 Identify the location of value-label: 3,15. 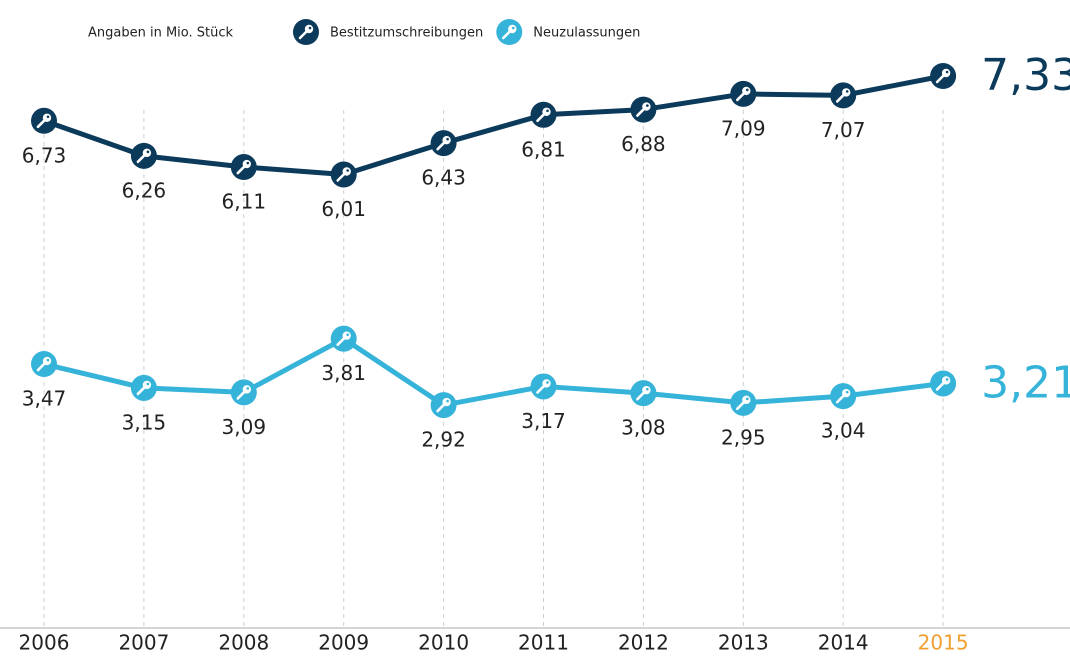
(144, 422).